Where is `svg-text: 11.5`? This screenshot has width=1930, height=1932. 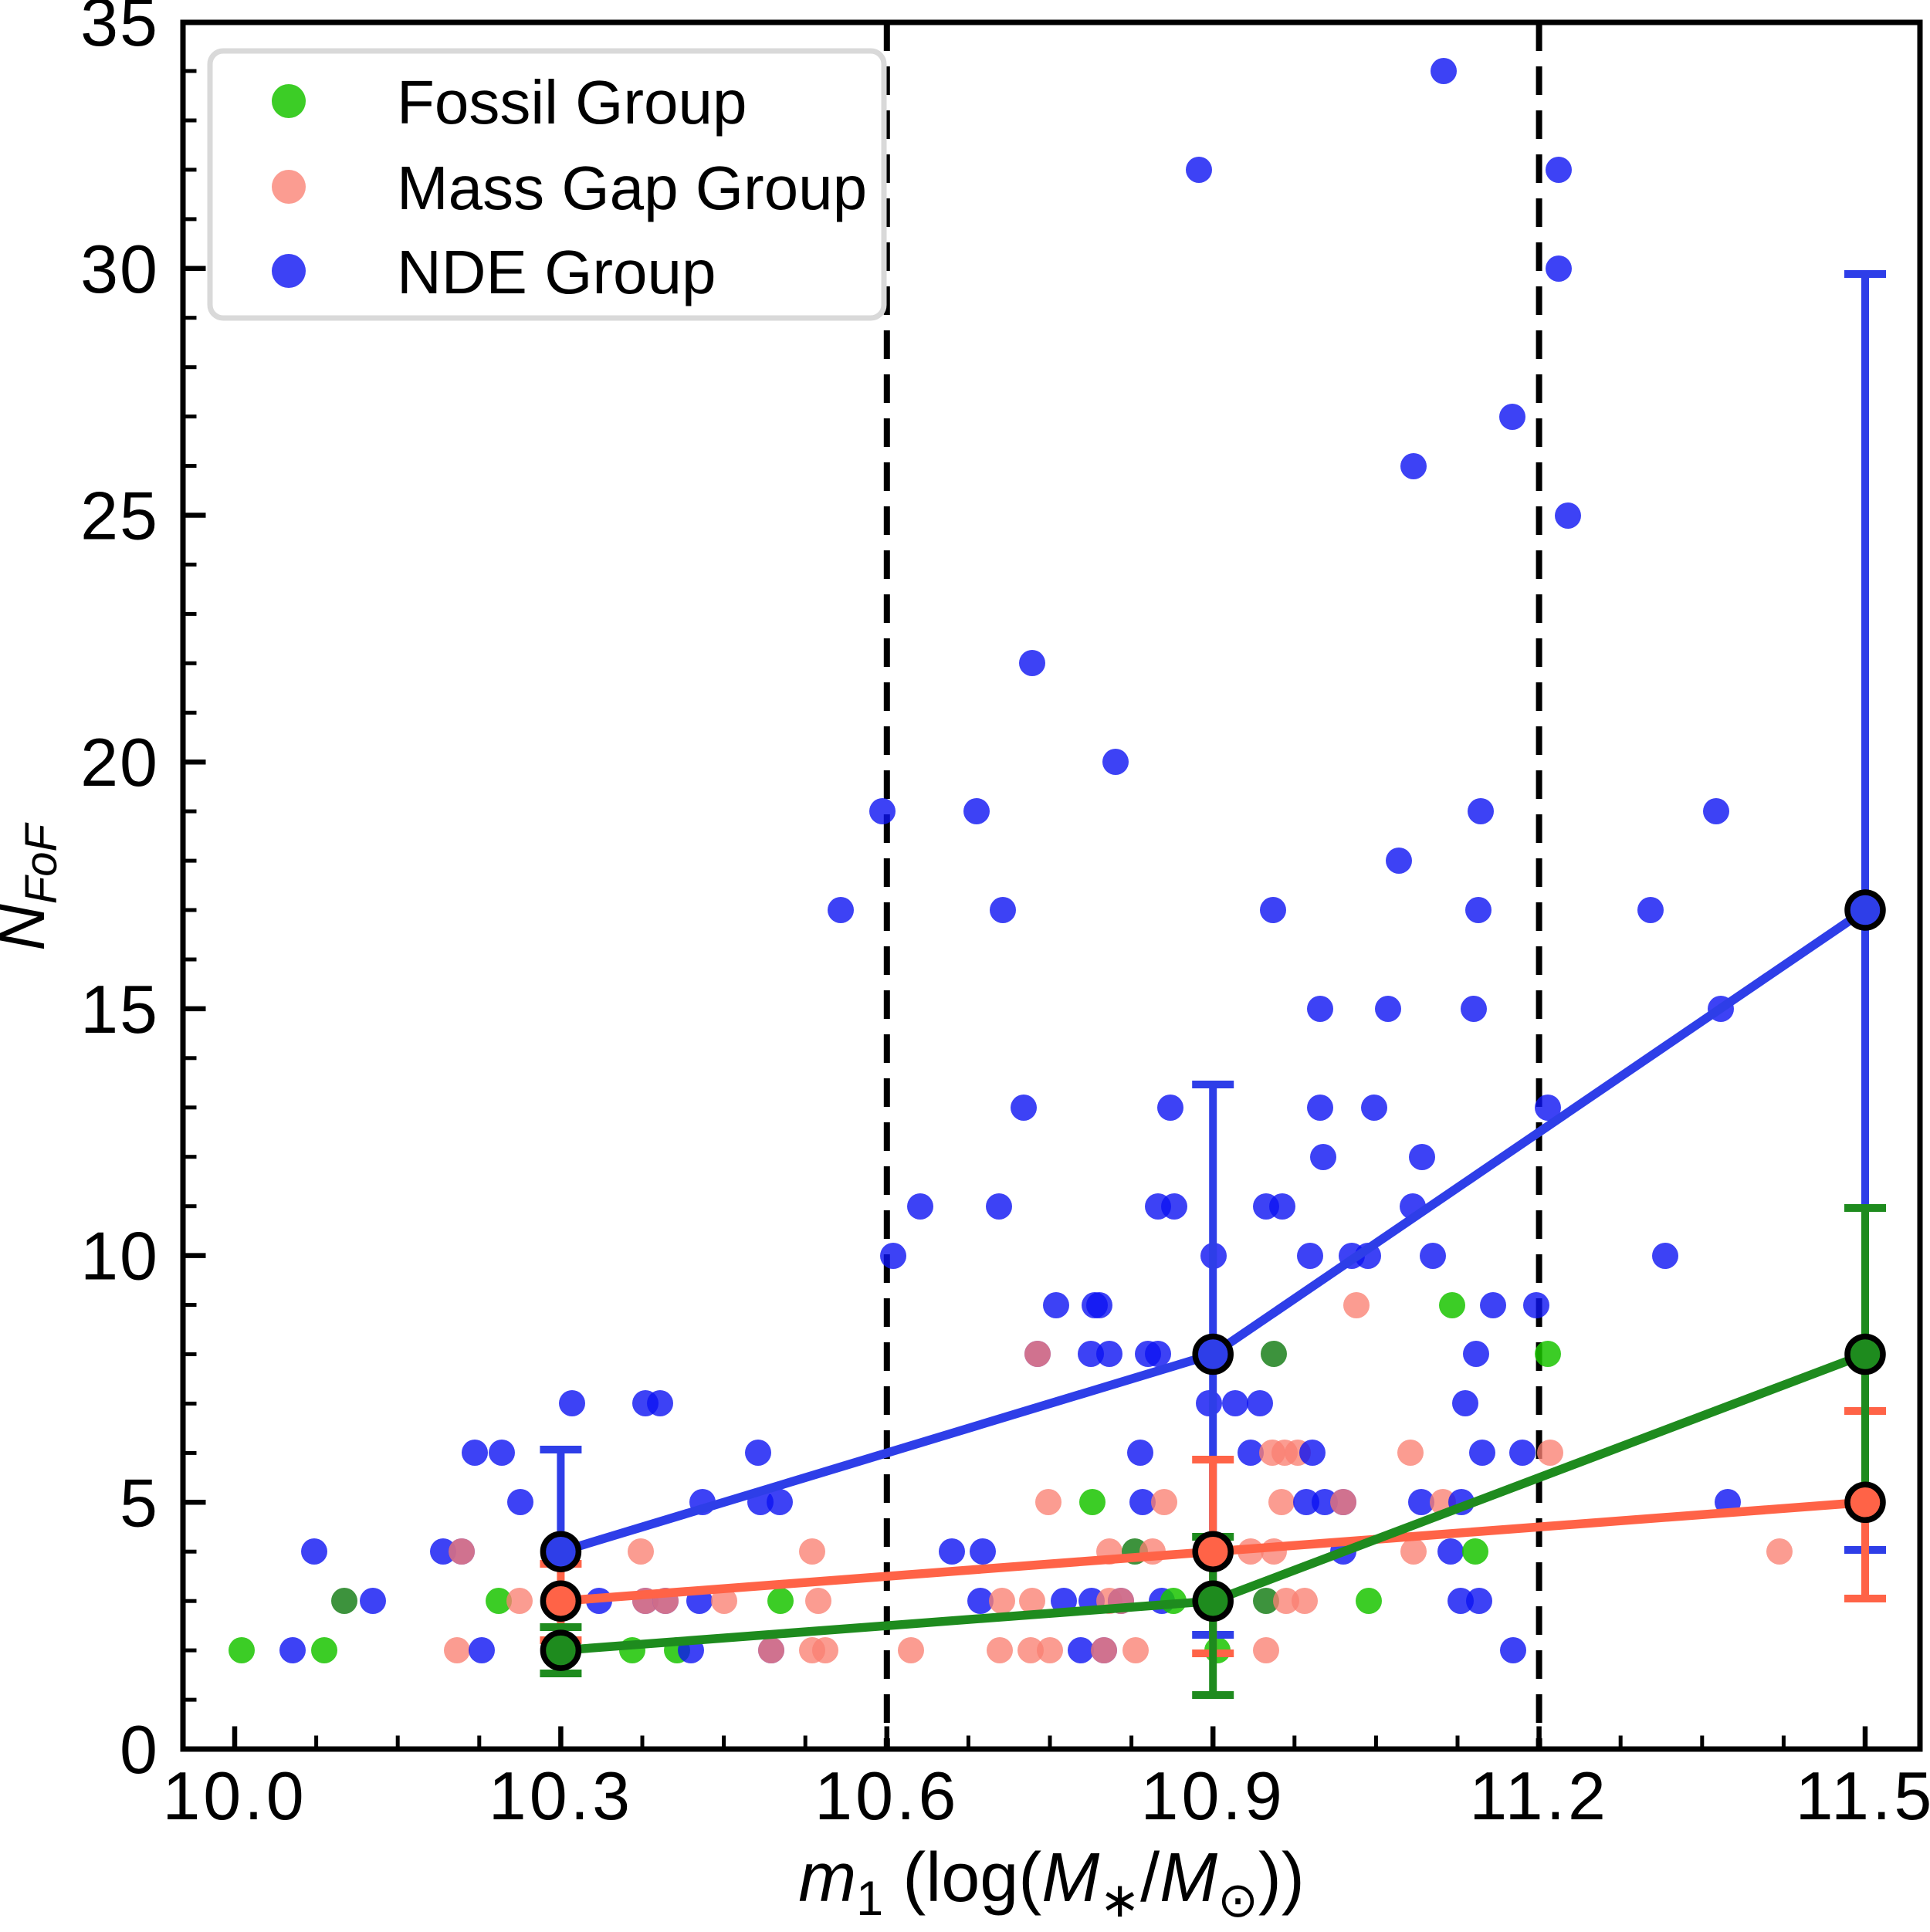
svg-text: 11.5 is located at coordinates (1863, 1796).